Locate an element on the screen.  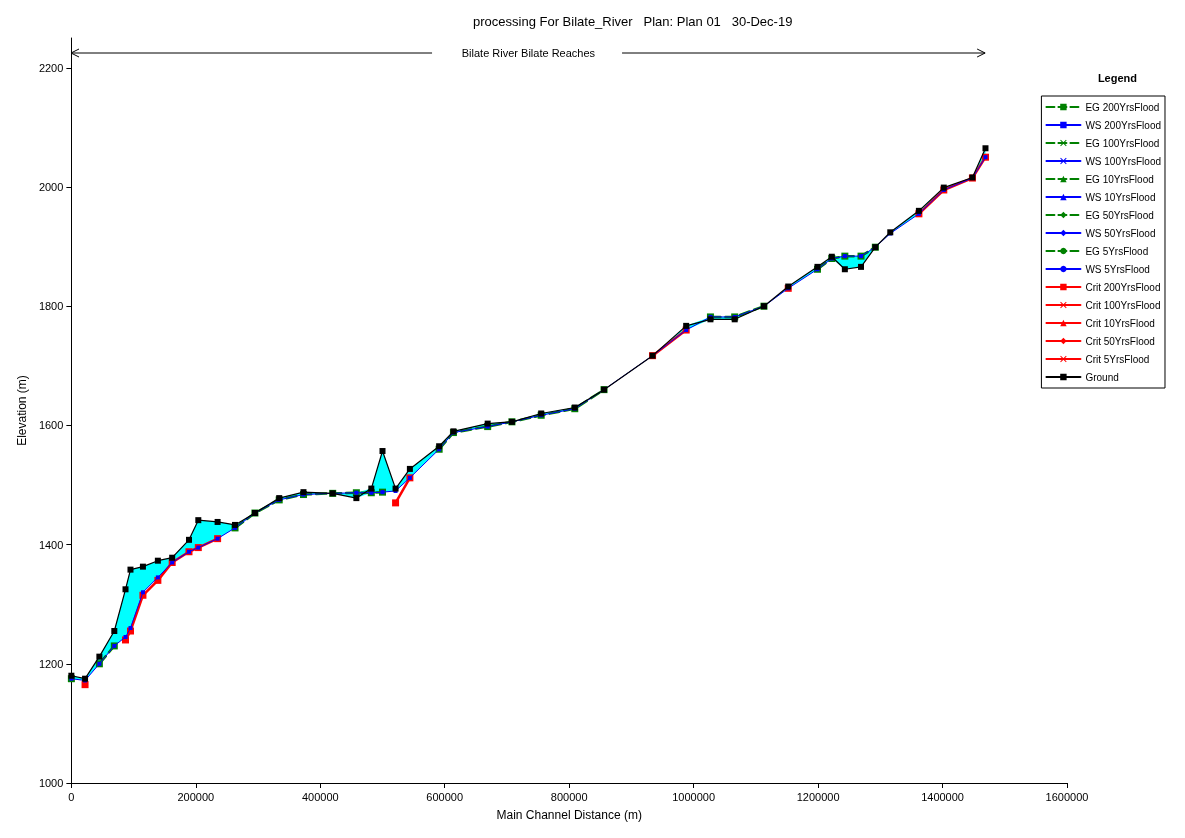
legend-label: EG 200YrsFlood is located at coordinates (1122, 107).